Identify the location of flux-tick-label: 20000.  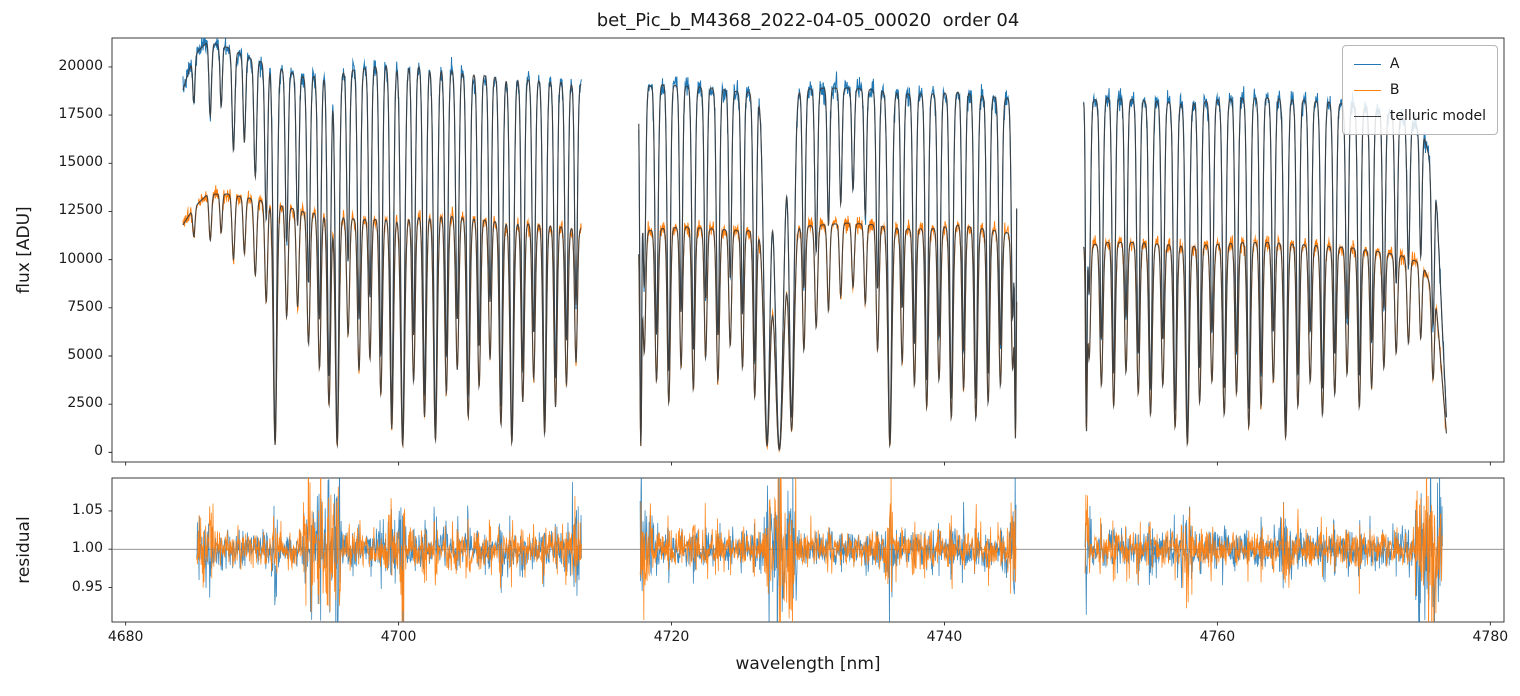
(80, 65).